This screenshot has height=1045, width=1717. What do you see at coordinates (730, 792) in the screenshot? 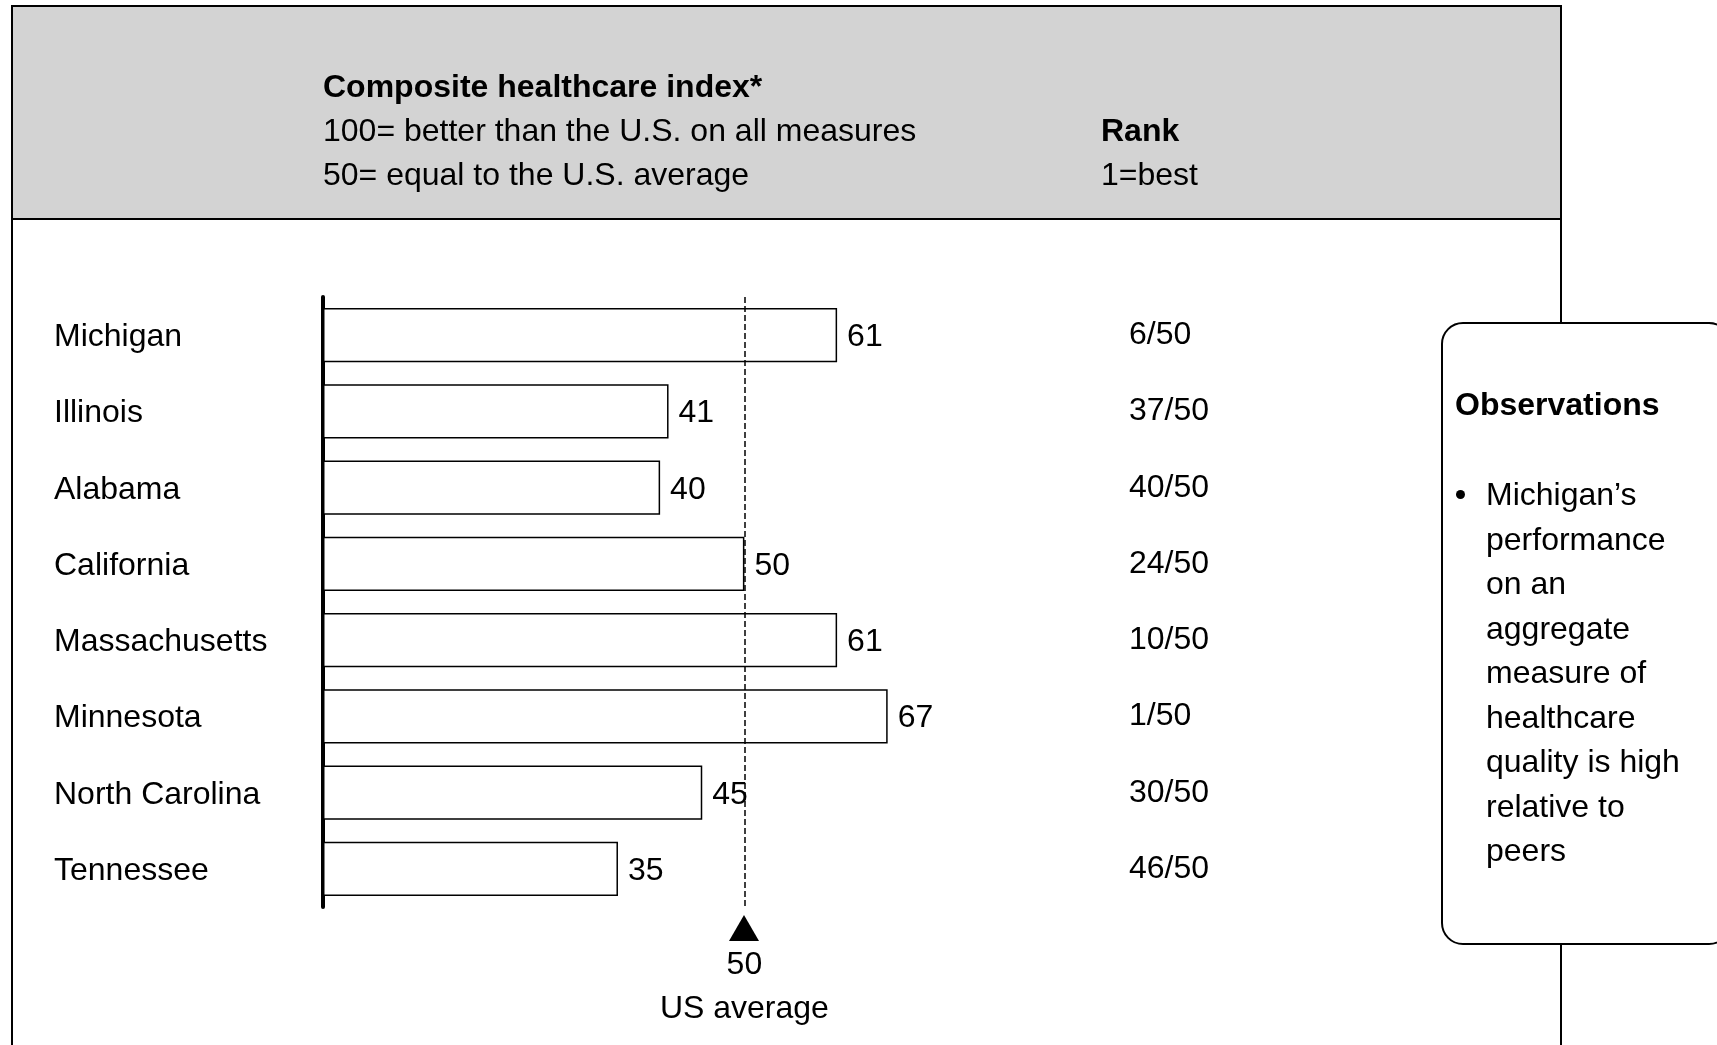
I see `data-label: 45` at bounding box center [730, 792].